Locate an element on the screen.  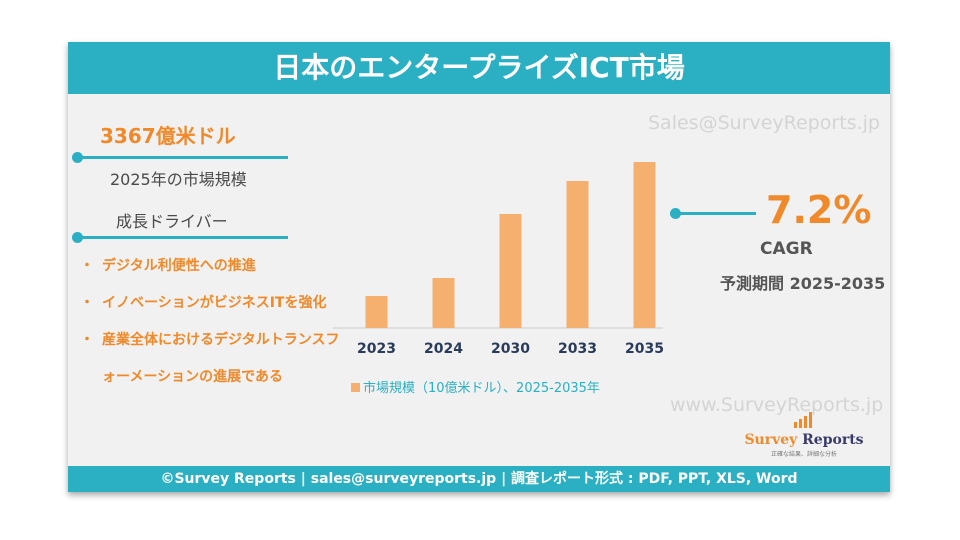
list-item: ・ デジタル利便性への推進 is located at coordinates (213, 266).